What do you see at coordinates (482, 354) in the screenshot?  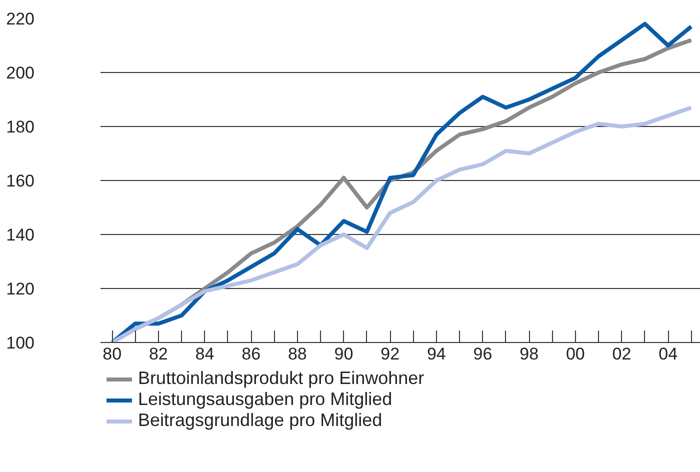 I see `x-tick-label: 96` at bounding box center [482, 354].